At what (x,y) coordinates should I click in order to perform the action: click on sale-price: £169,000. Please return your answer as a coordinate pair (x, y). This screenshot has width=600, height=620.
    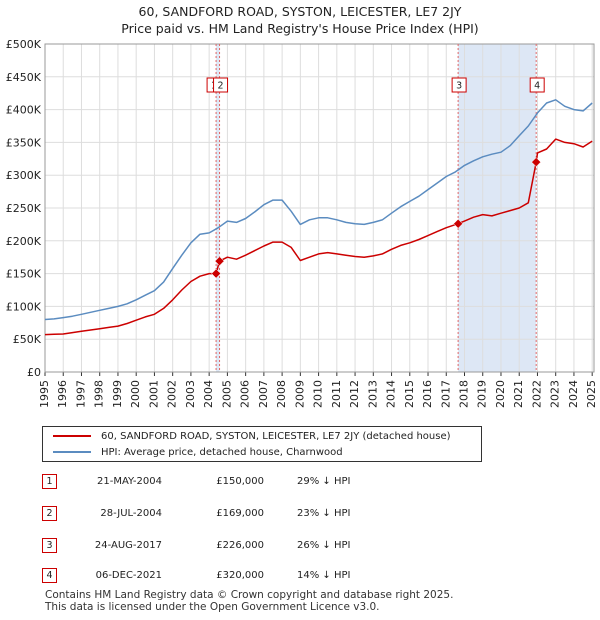
    Looking at the image, I should click on (240, 513).